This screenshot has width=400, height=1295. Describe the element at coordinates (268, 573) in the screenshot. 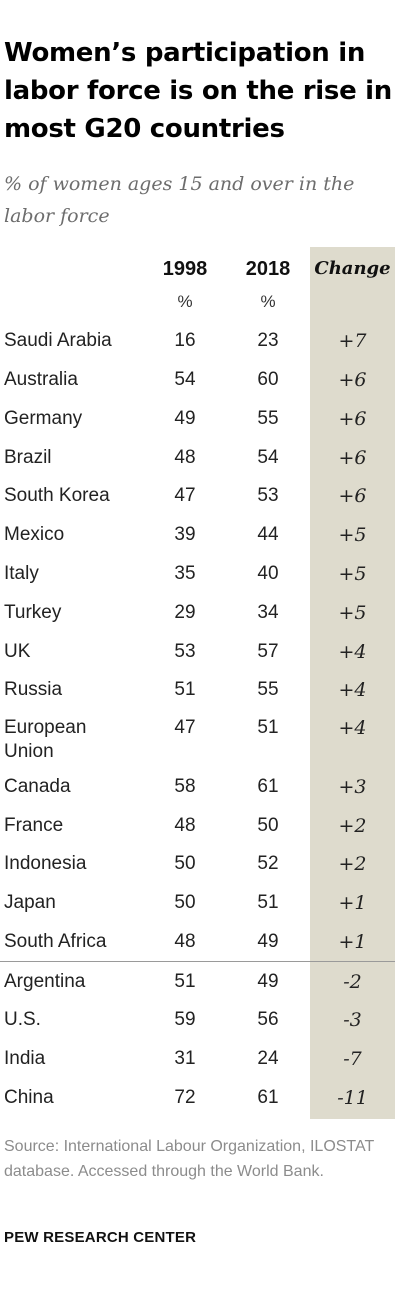

I see `value-2018: 40` at that location.